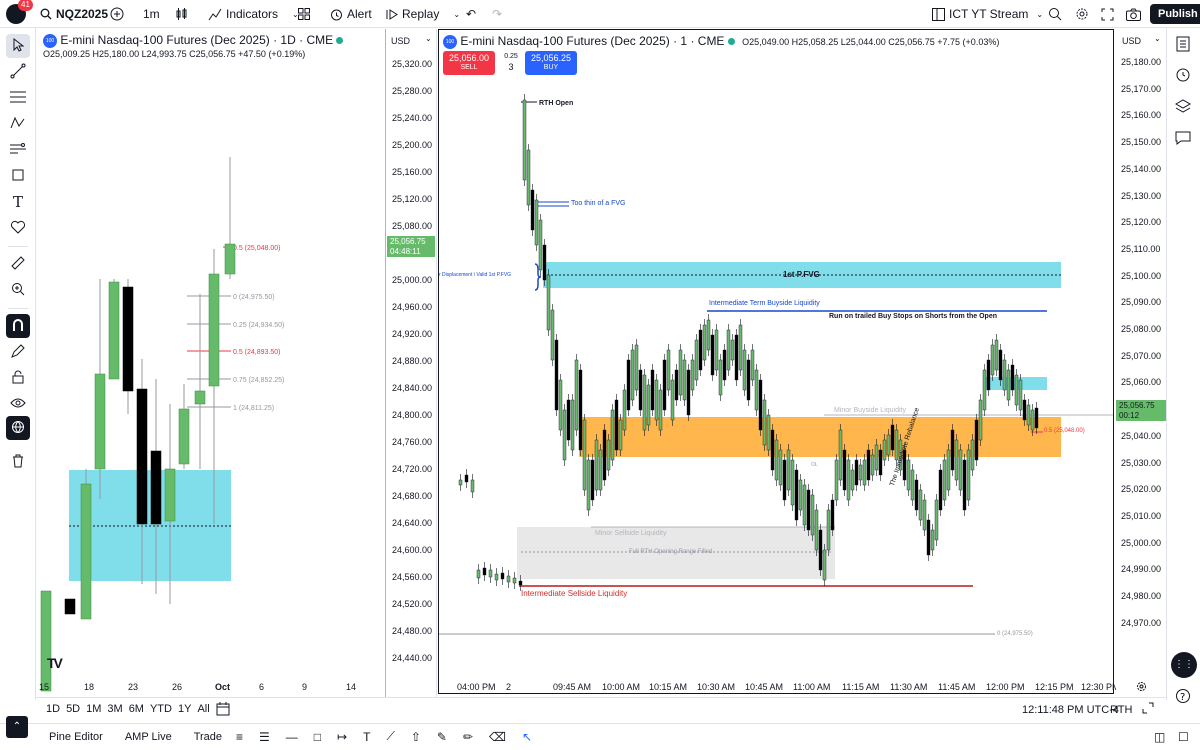 The height and width of the screenshot is (750, 1200). What do you see at coordinates (1183, 45) in the screenshot?
I see `watchlist-button` at bounding box center [1183, 45].